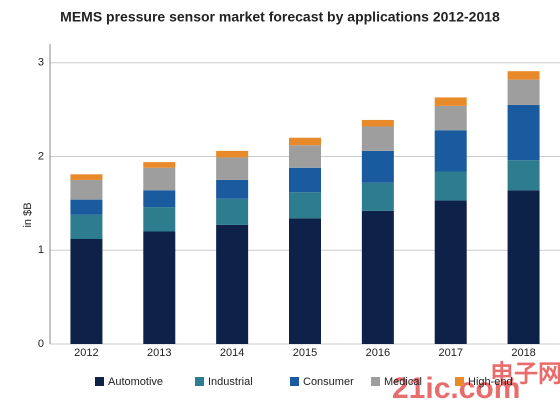  Describe the element at coordinates (159, 353) in the screenshot. I see `x-tick-label: 2013` at that location.